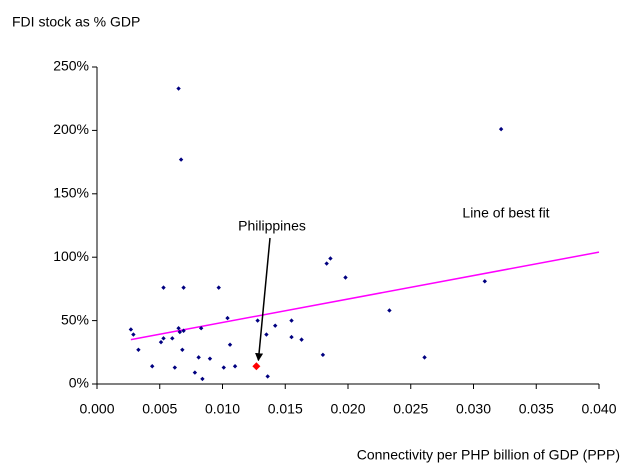 Image resolution: width=624 pixels, height=468 pixels. Describe the element at coordinates (536, 409) in the screenshot. I see `x-tick-label: 0.035` at that location.